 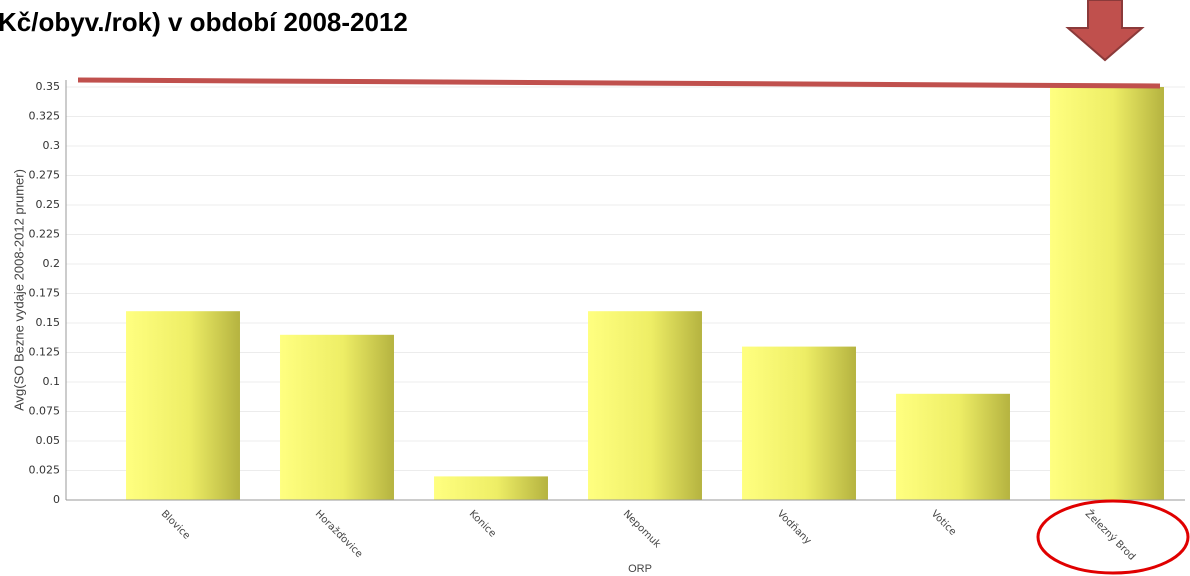 What do you see at coordinates (794, 527) in the screenshot?
I see `x-tick-label: Vodňany` at bounding box center [794, 527].